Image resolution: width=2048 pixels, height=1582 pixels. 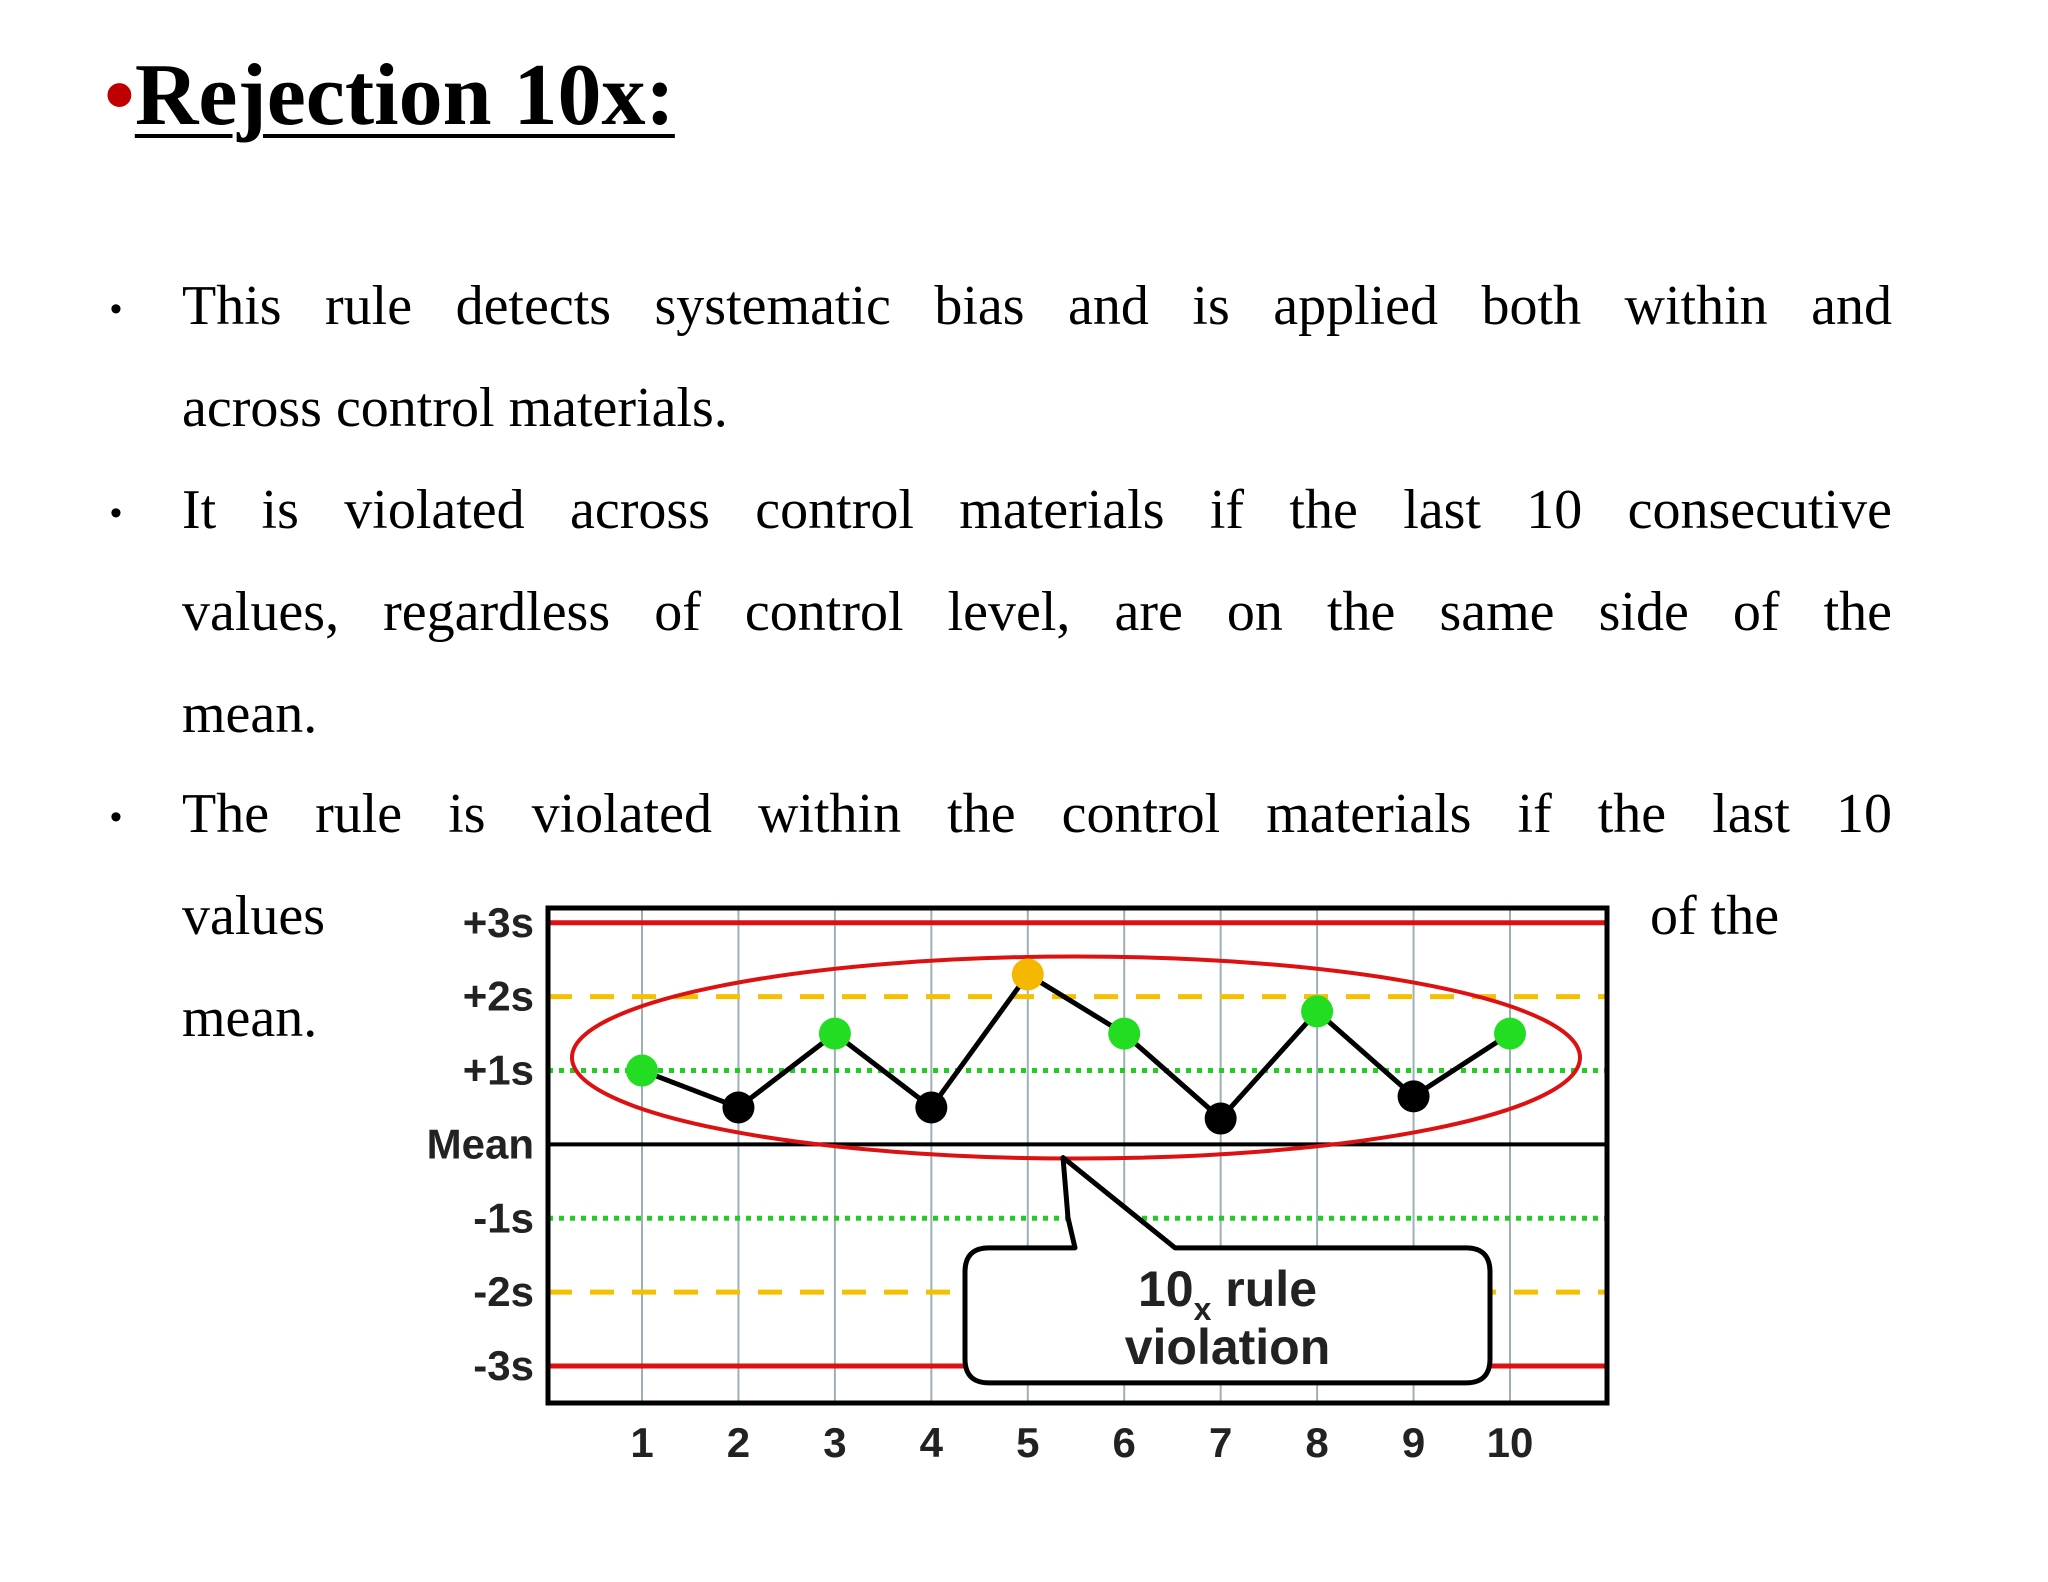 I want to click on y-tick-label: +3s, so click(x=498, y=923).